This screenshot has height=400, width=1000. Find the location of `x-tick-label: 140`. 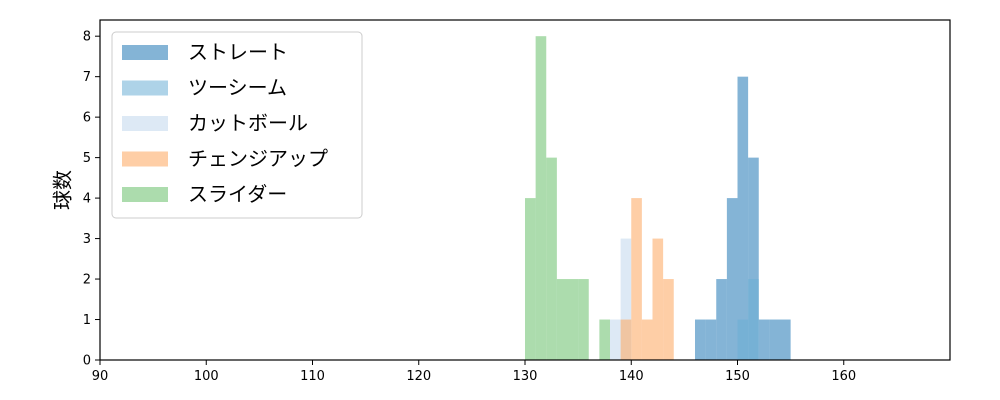

x-tick-label: 140 is located at coordinates (631, 376).